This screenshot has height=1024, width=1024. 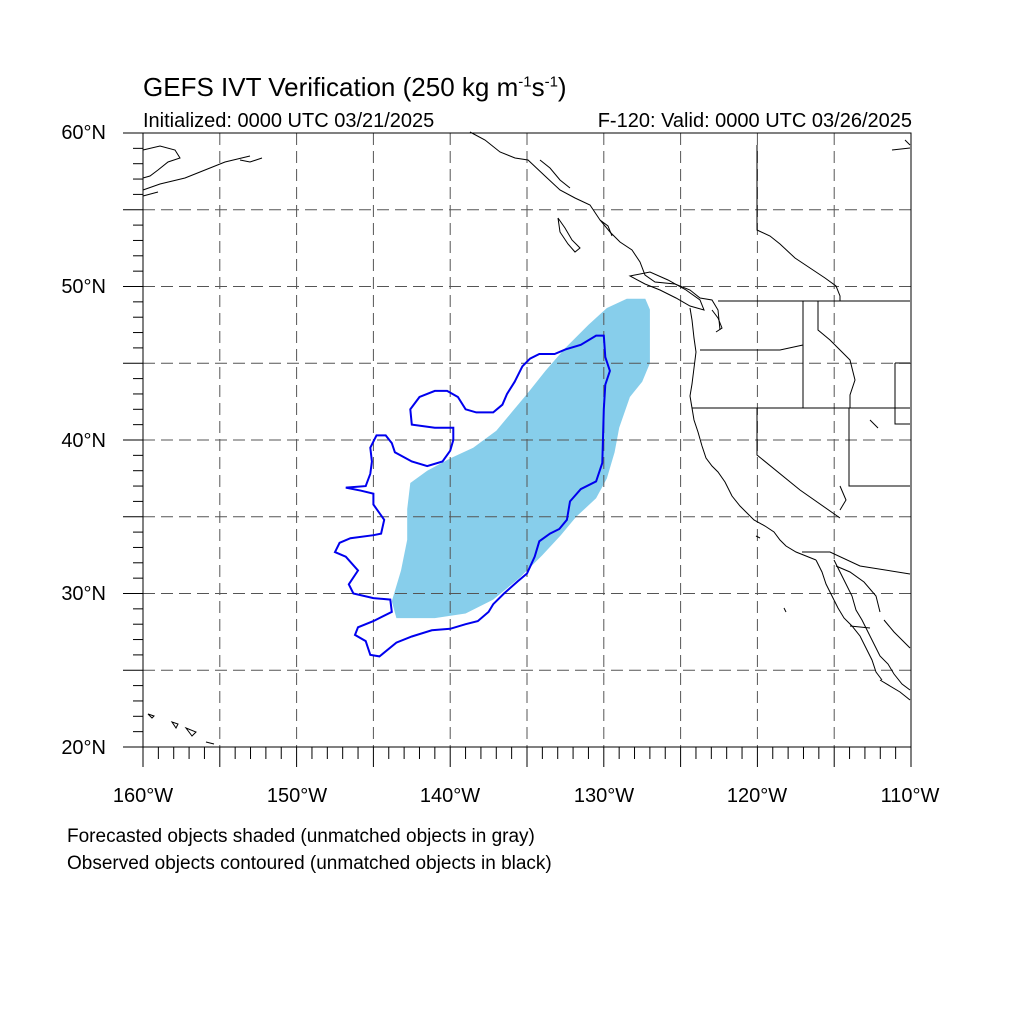 What do you see at coordinates (143, 796) in the screenshot?
I see `lon-label-160w: 160°W` at bounding box center [143, 796].